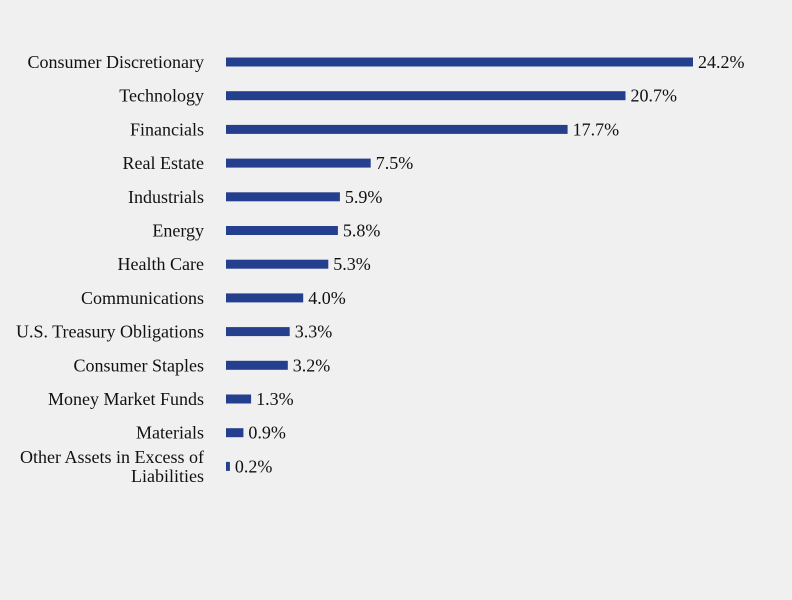  What do you see at coordinates (166, 197) in the screenshot?
I see `category-label: Industrials` at bounding box center [166, 197].